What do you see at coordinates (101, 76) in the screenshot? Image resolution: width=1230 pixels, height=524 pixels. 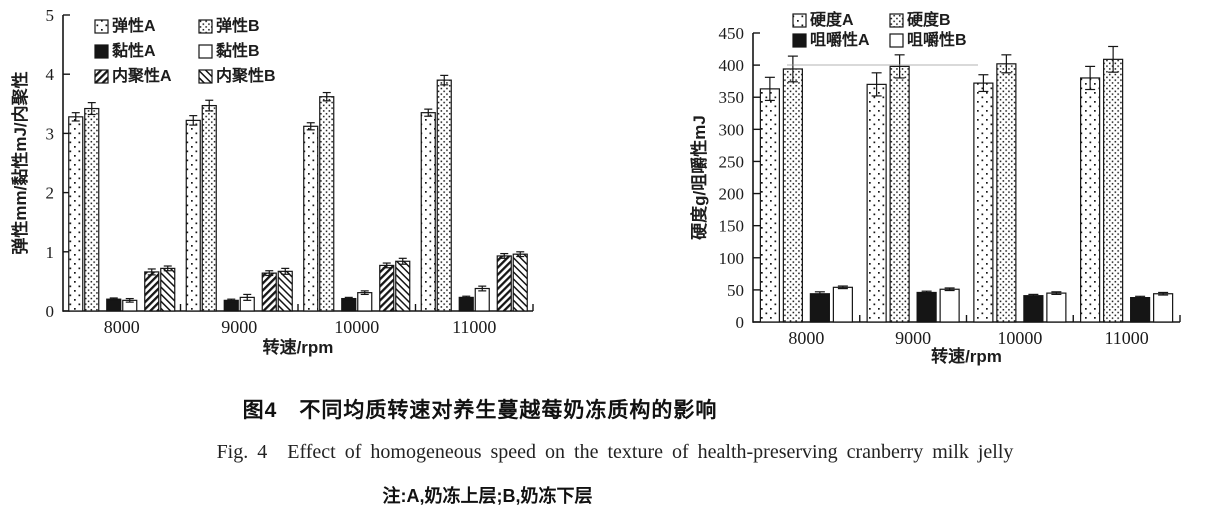 I see `legend-swatch-内聚性A` at bounding box center [101, 76].